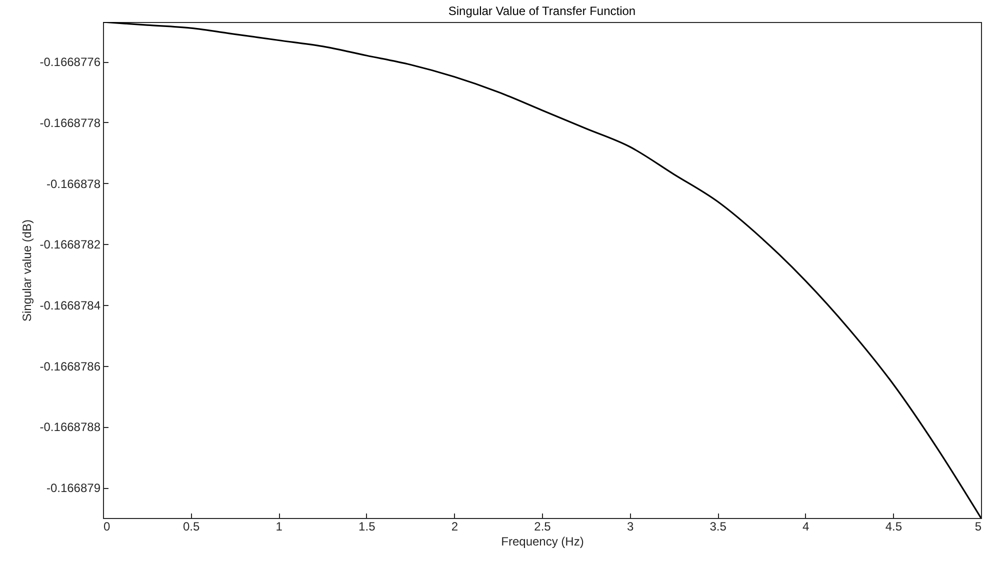 Image resolution: width=987 pixels, height=563 pixels. I want to click on y-tick-label: -0.1668788, so click(70, 427).